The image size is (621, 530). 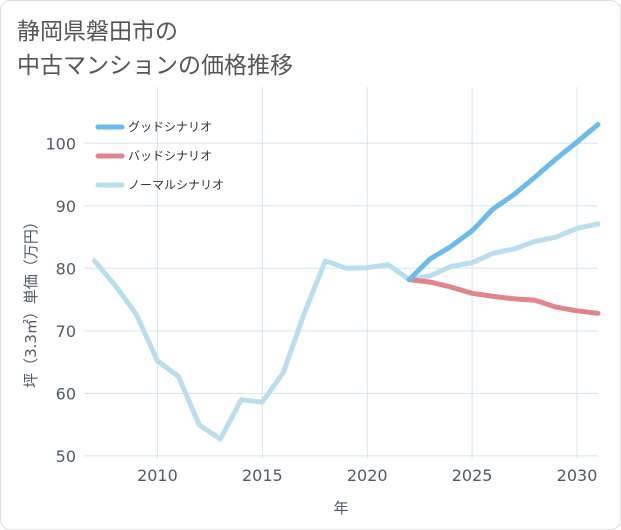 I want to click on y-axis-label: 坪（3.3㎡）単価（万円）, so click(x=31, y=301).